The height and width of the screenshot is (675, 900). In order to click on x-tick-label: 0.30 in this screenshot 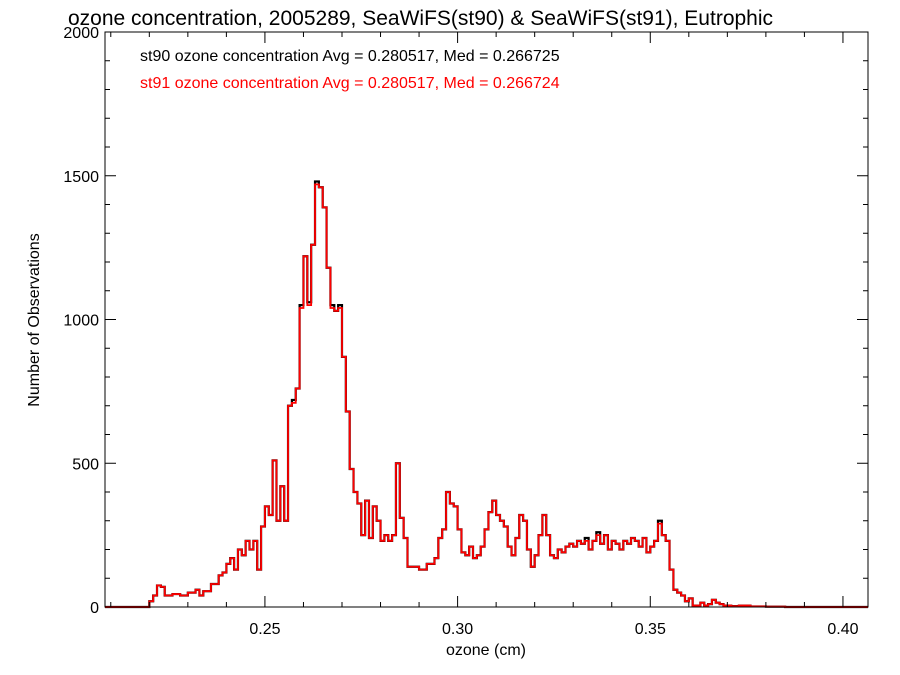, I will do `click(457, 629)`.